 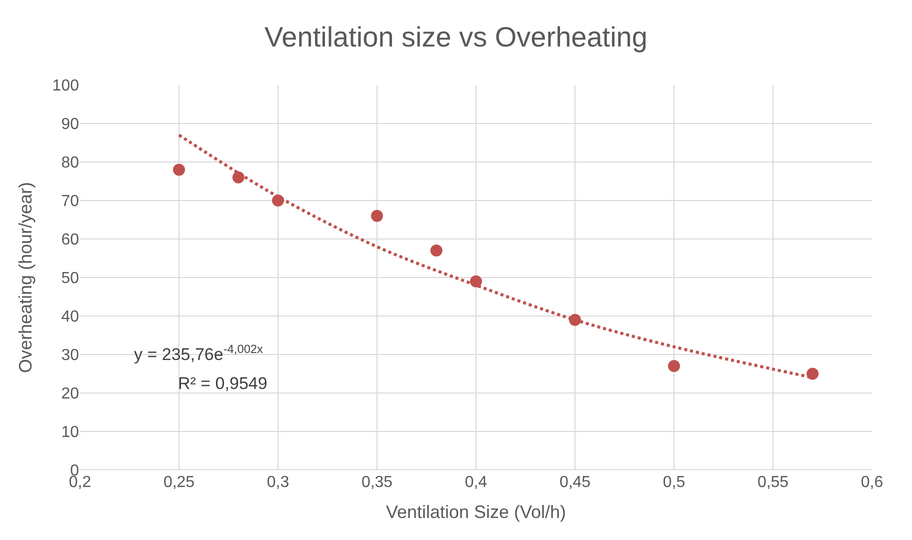 What do you see at coordinates (377, 482) in the screenshot?
I see `x-tick-label: 0,35` at bounding box center [377, 482].